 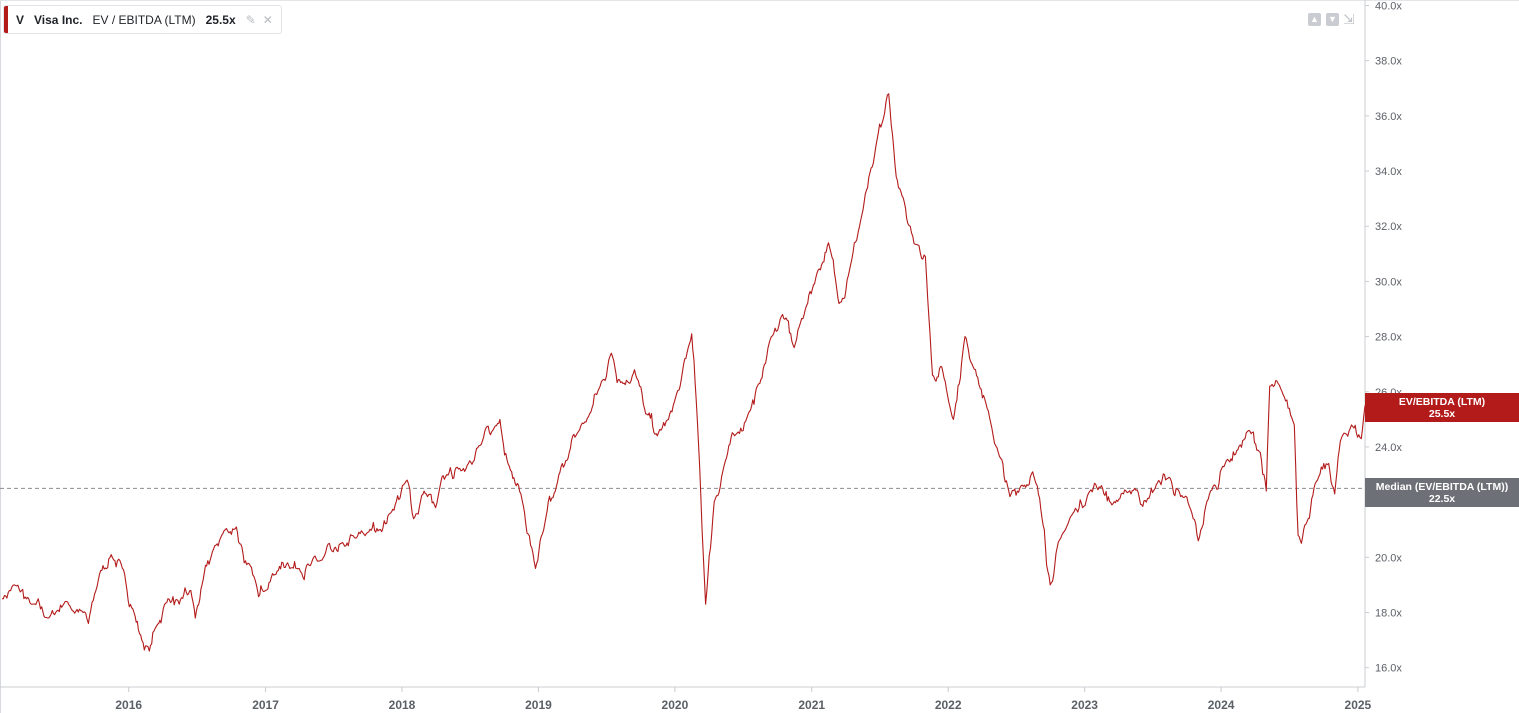 What do you see at coordinates (20, 19) in the screenshot?
I see `legend-ticker: V` at bounding box center [20, 19].